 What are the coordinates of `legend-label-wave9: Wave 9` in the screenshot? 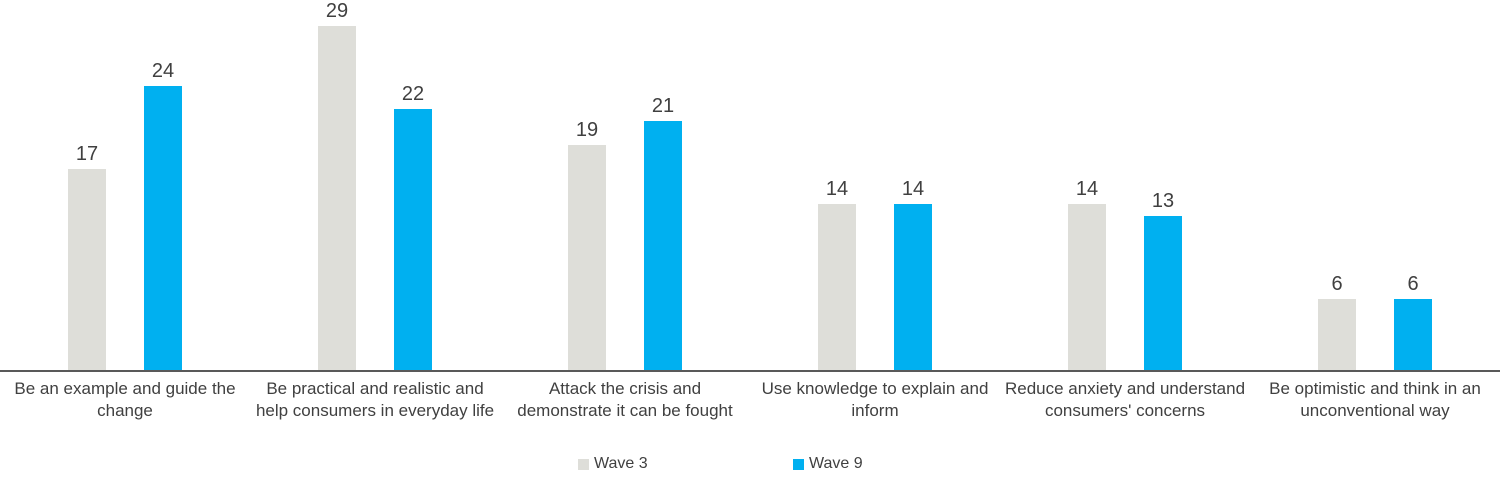 It's located at (836, 463).